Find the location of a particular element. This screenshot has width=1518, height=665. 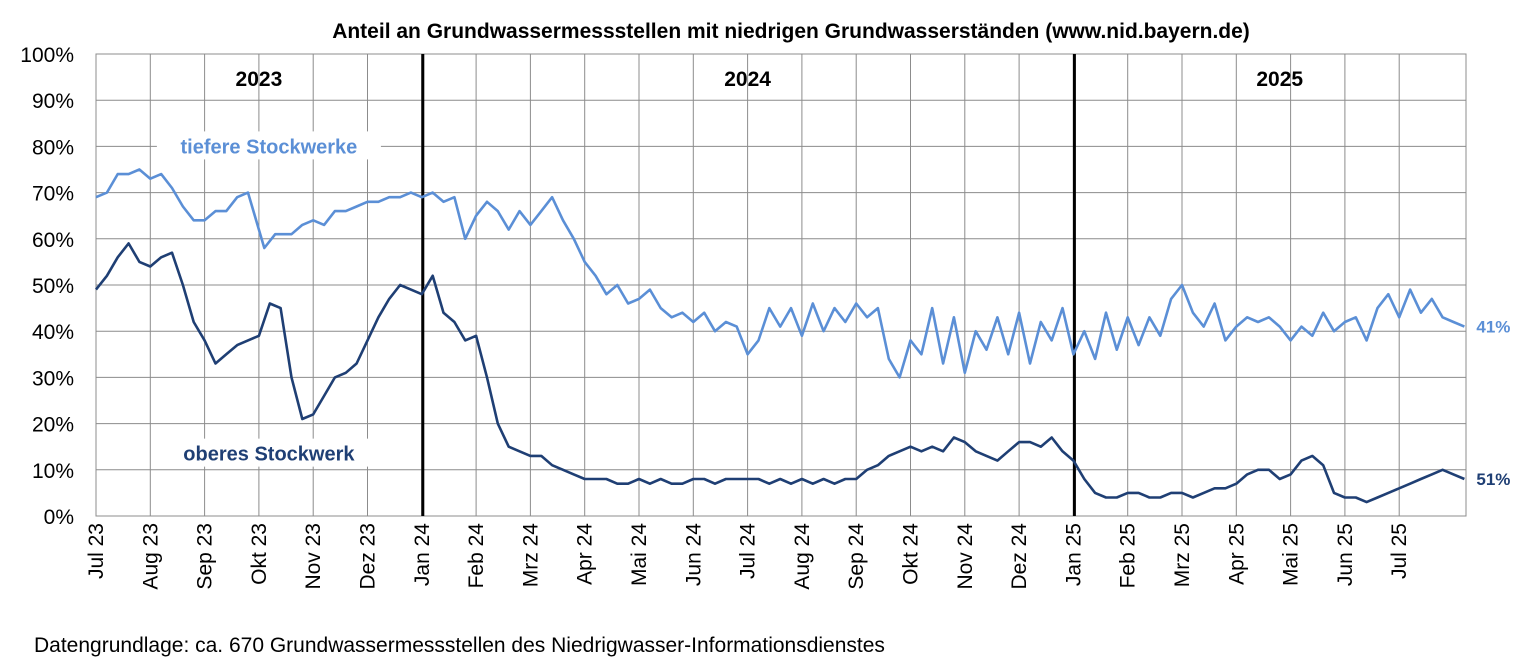

y-axis-ticks: 0% 10% 20% 30% 40% 50% 60% 70% 80% 90% 100% is located at coordinates (47, 286).